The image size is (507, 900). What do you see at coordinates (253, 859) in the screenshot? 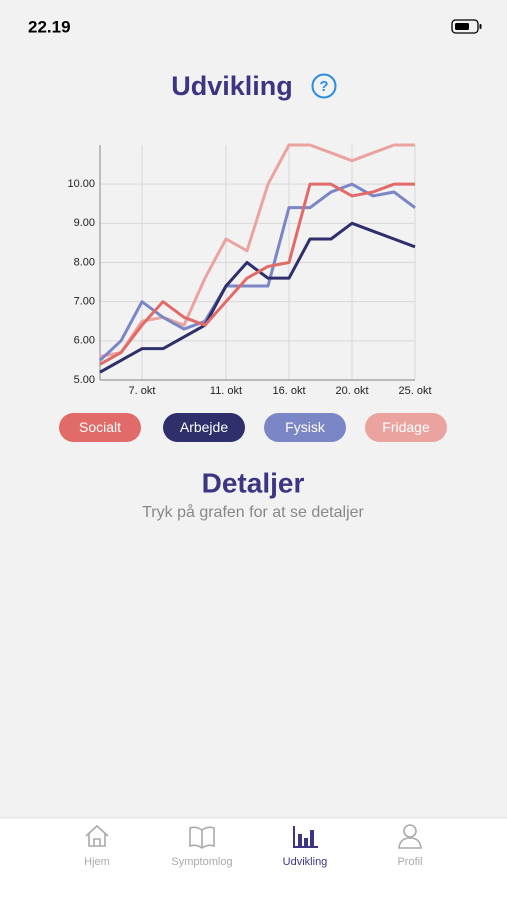
I see `tab-bar` at bounding box center [253, 859].